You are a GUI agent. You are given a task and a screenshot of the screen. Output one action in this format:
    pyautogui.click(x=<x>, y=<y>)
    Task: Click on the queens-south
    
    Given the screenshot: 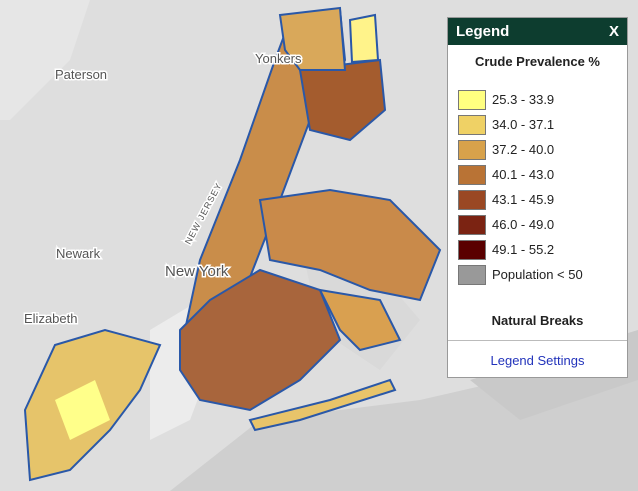 What is the action you would take?
    pyautogui.click(x=360, y=320)
    